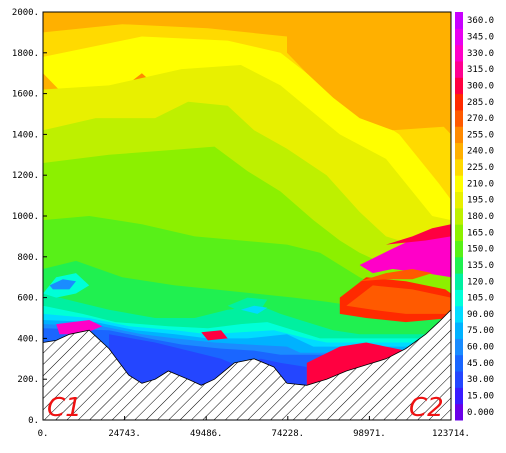 The image size is (506, 453). What do you see at coordinates (25, 217) in the screenshot?
I see `y-tick-label: 1000.` at bounding box center [25, 217].